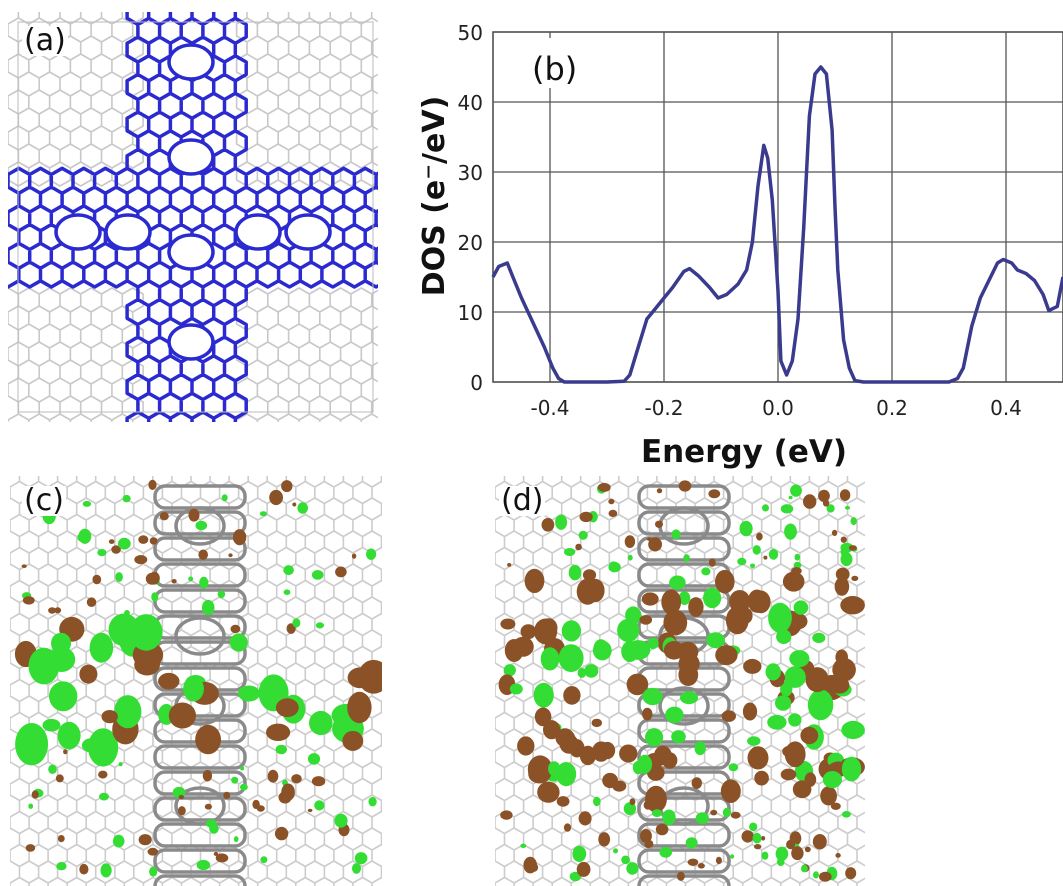  I want to click on x-tick-label: 0.2, so click(892, 408).